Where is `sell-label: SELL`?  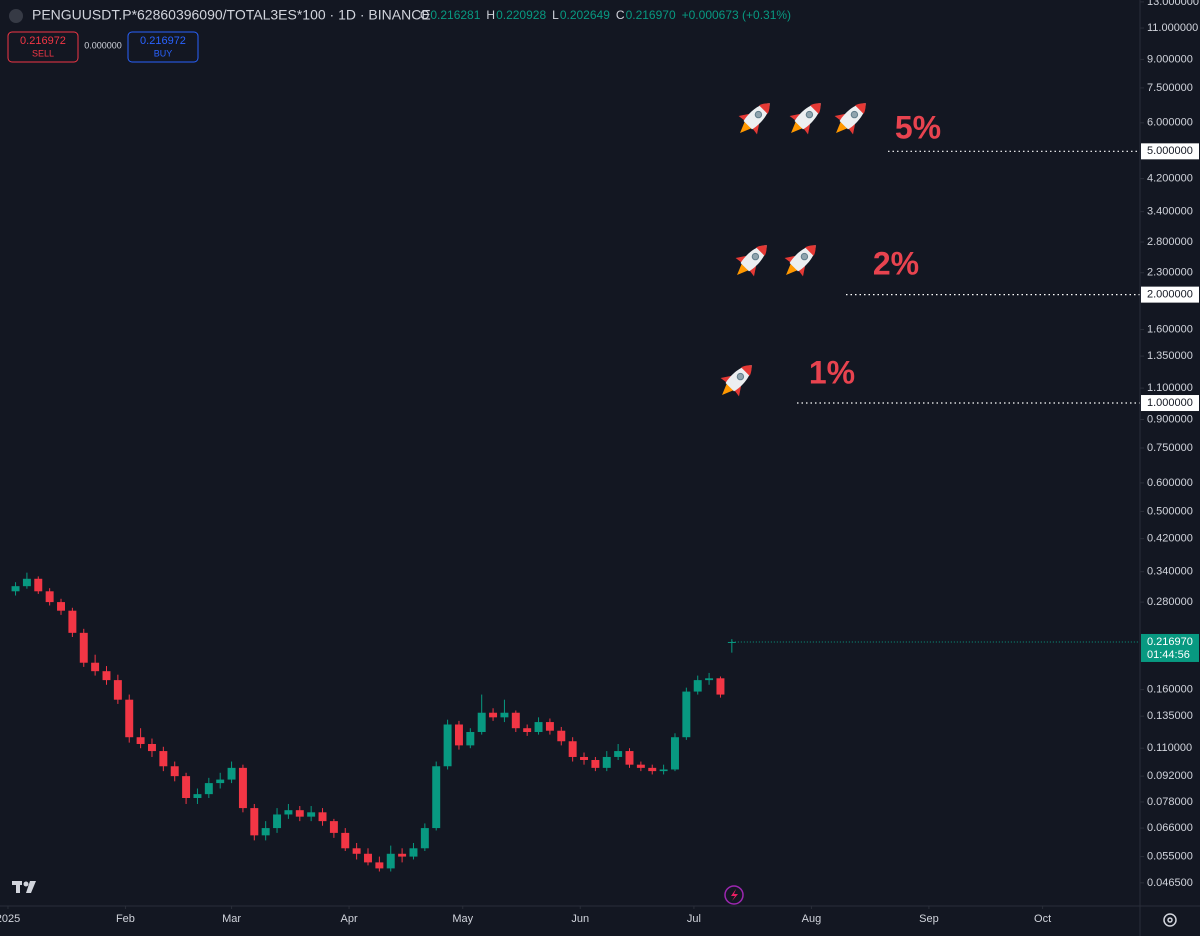 sell-label: SELL is located at coordinates (43, 53).